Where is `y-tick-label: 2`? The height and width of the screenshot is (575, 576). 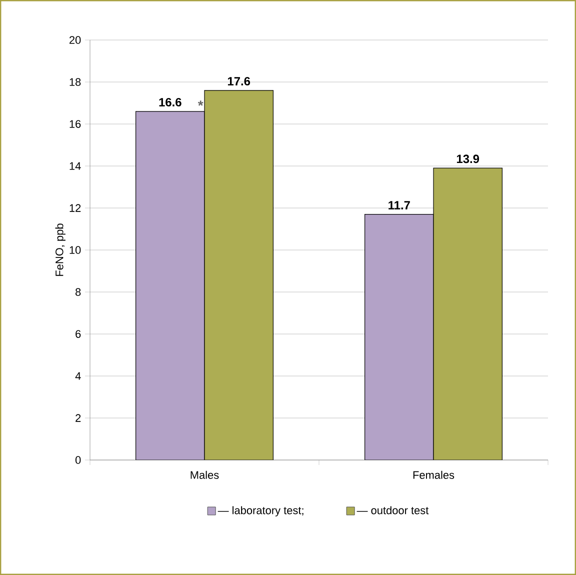
y-tick-label: 2 is located at coordinates (78, 418).